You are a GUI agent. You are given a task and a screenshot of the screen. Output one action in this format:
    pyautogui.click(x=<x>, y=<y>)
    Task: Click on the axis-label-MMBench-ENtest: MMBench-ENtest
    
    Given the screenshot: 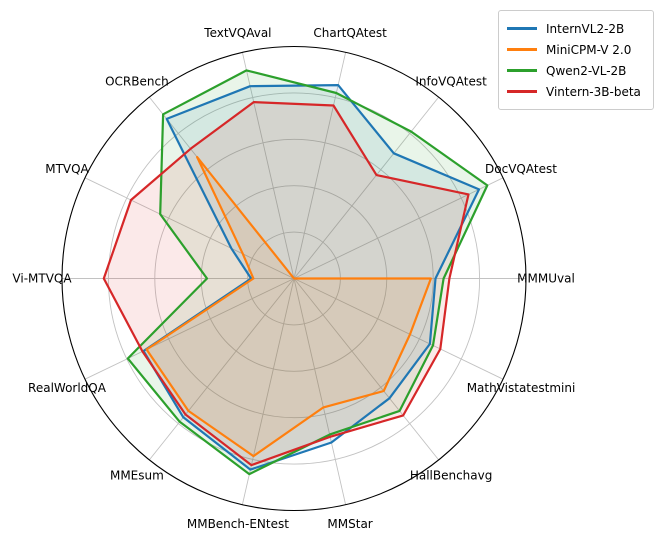 What is the action you would take?
    pyautogui.click(x=238, y=524)
    